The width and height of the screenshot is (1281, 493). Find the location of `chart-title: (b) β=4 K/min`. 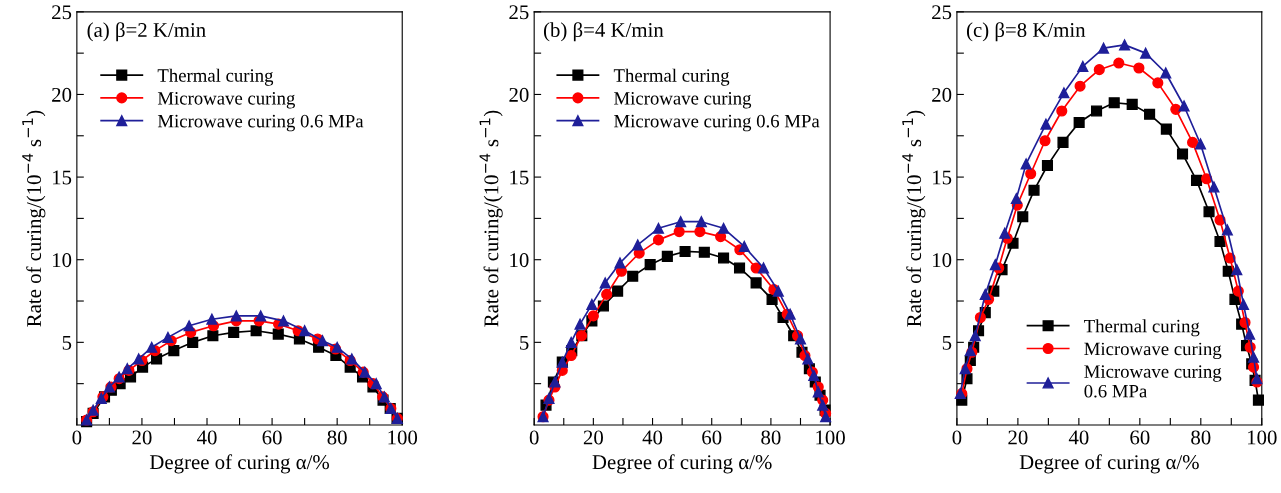

chart-title: (b) β=4 K/min is located at coordinates (603, 32).